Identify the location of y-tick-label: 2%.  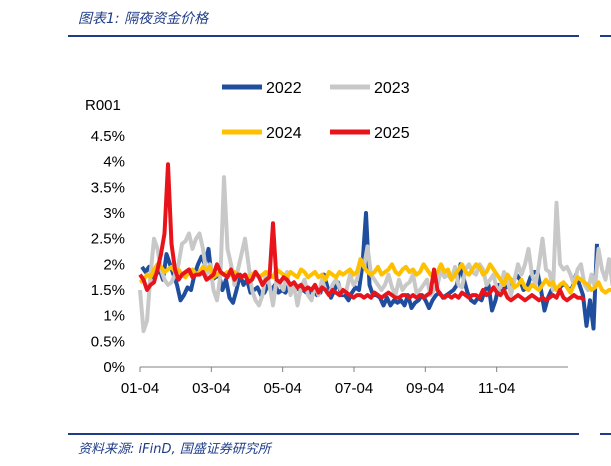
(114, 264).